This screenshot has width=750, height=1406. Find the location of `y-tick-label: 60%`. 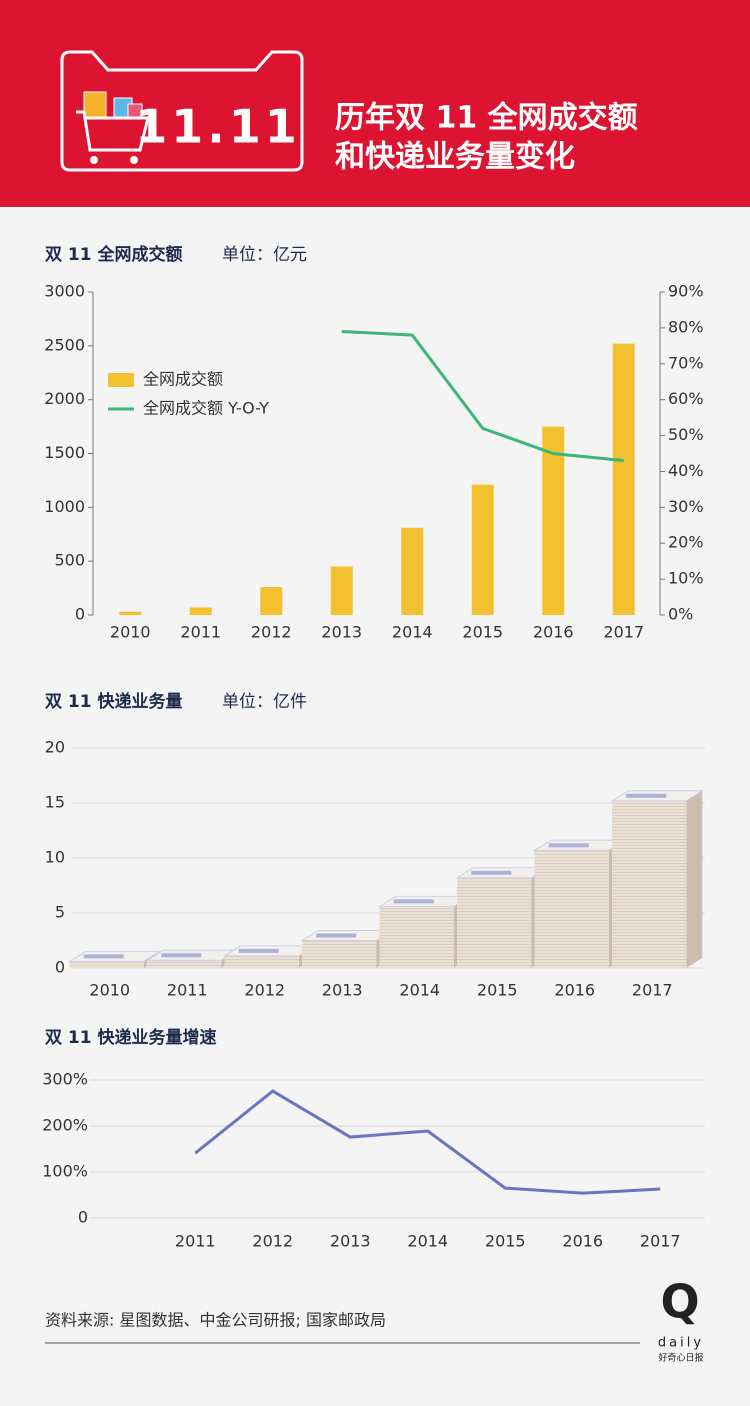

y-tick-label: 60% is located at coordinates (686, 398).